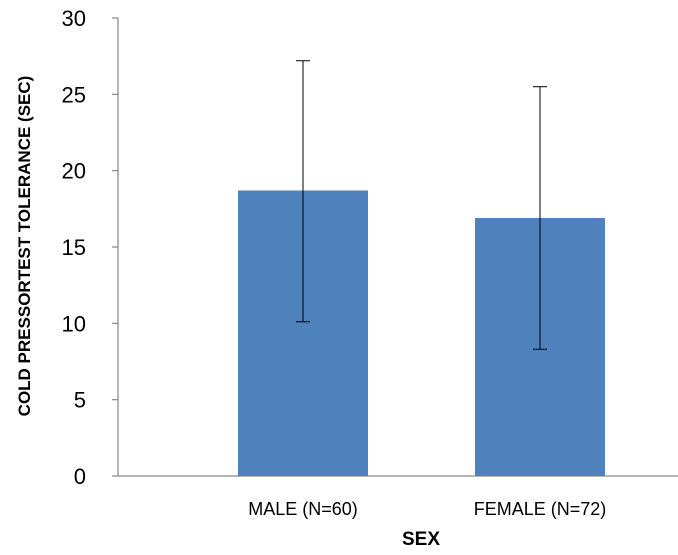 This screenshot has width=678, height=555. Describe the element at coordinates (74, 94) in the screenshot. I see `y-tick-label: 25` at that location.